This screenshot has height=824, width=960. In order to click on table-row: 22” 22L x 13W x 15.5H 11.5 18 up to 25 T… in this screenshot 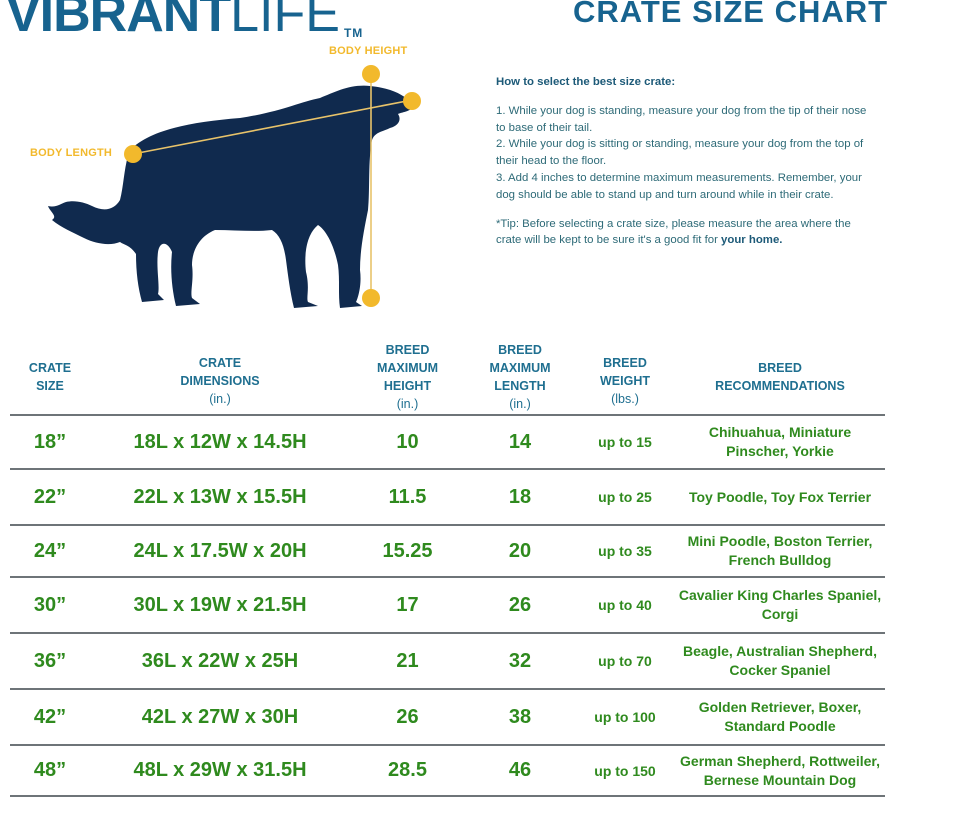, I will do `click(447, 497)`.